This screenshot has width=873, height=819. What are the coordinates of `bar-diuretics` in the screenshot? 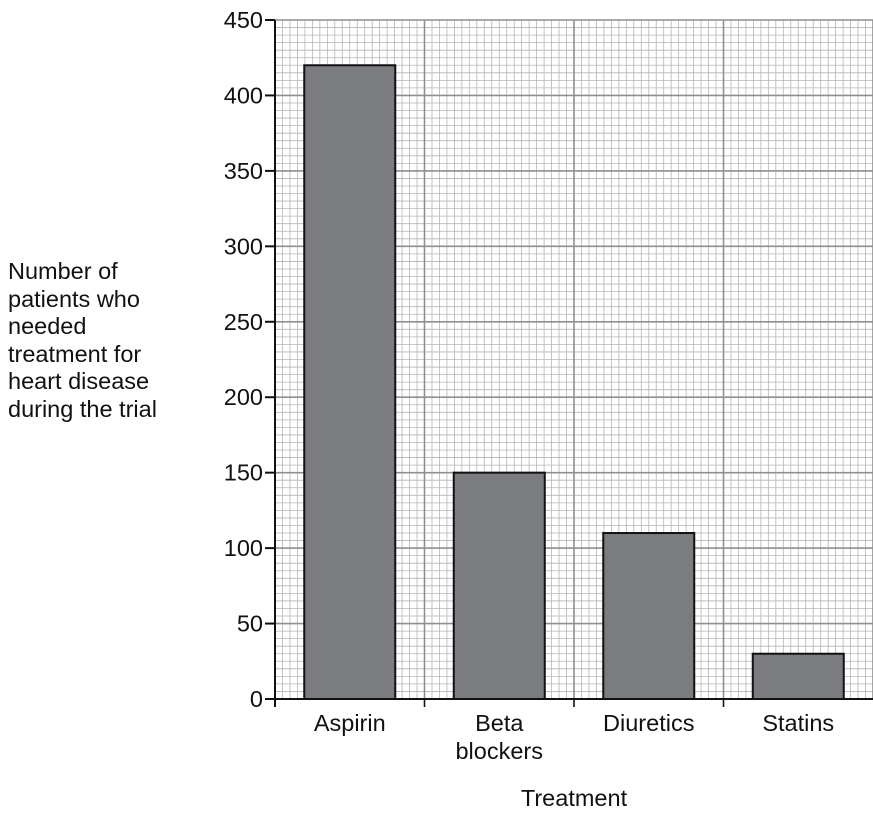 It's located at (649, 616).